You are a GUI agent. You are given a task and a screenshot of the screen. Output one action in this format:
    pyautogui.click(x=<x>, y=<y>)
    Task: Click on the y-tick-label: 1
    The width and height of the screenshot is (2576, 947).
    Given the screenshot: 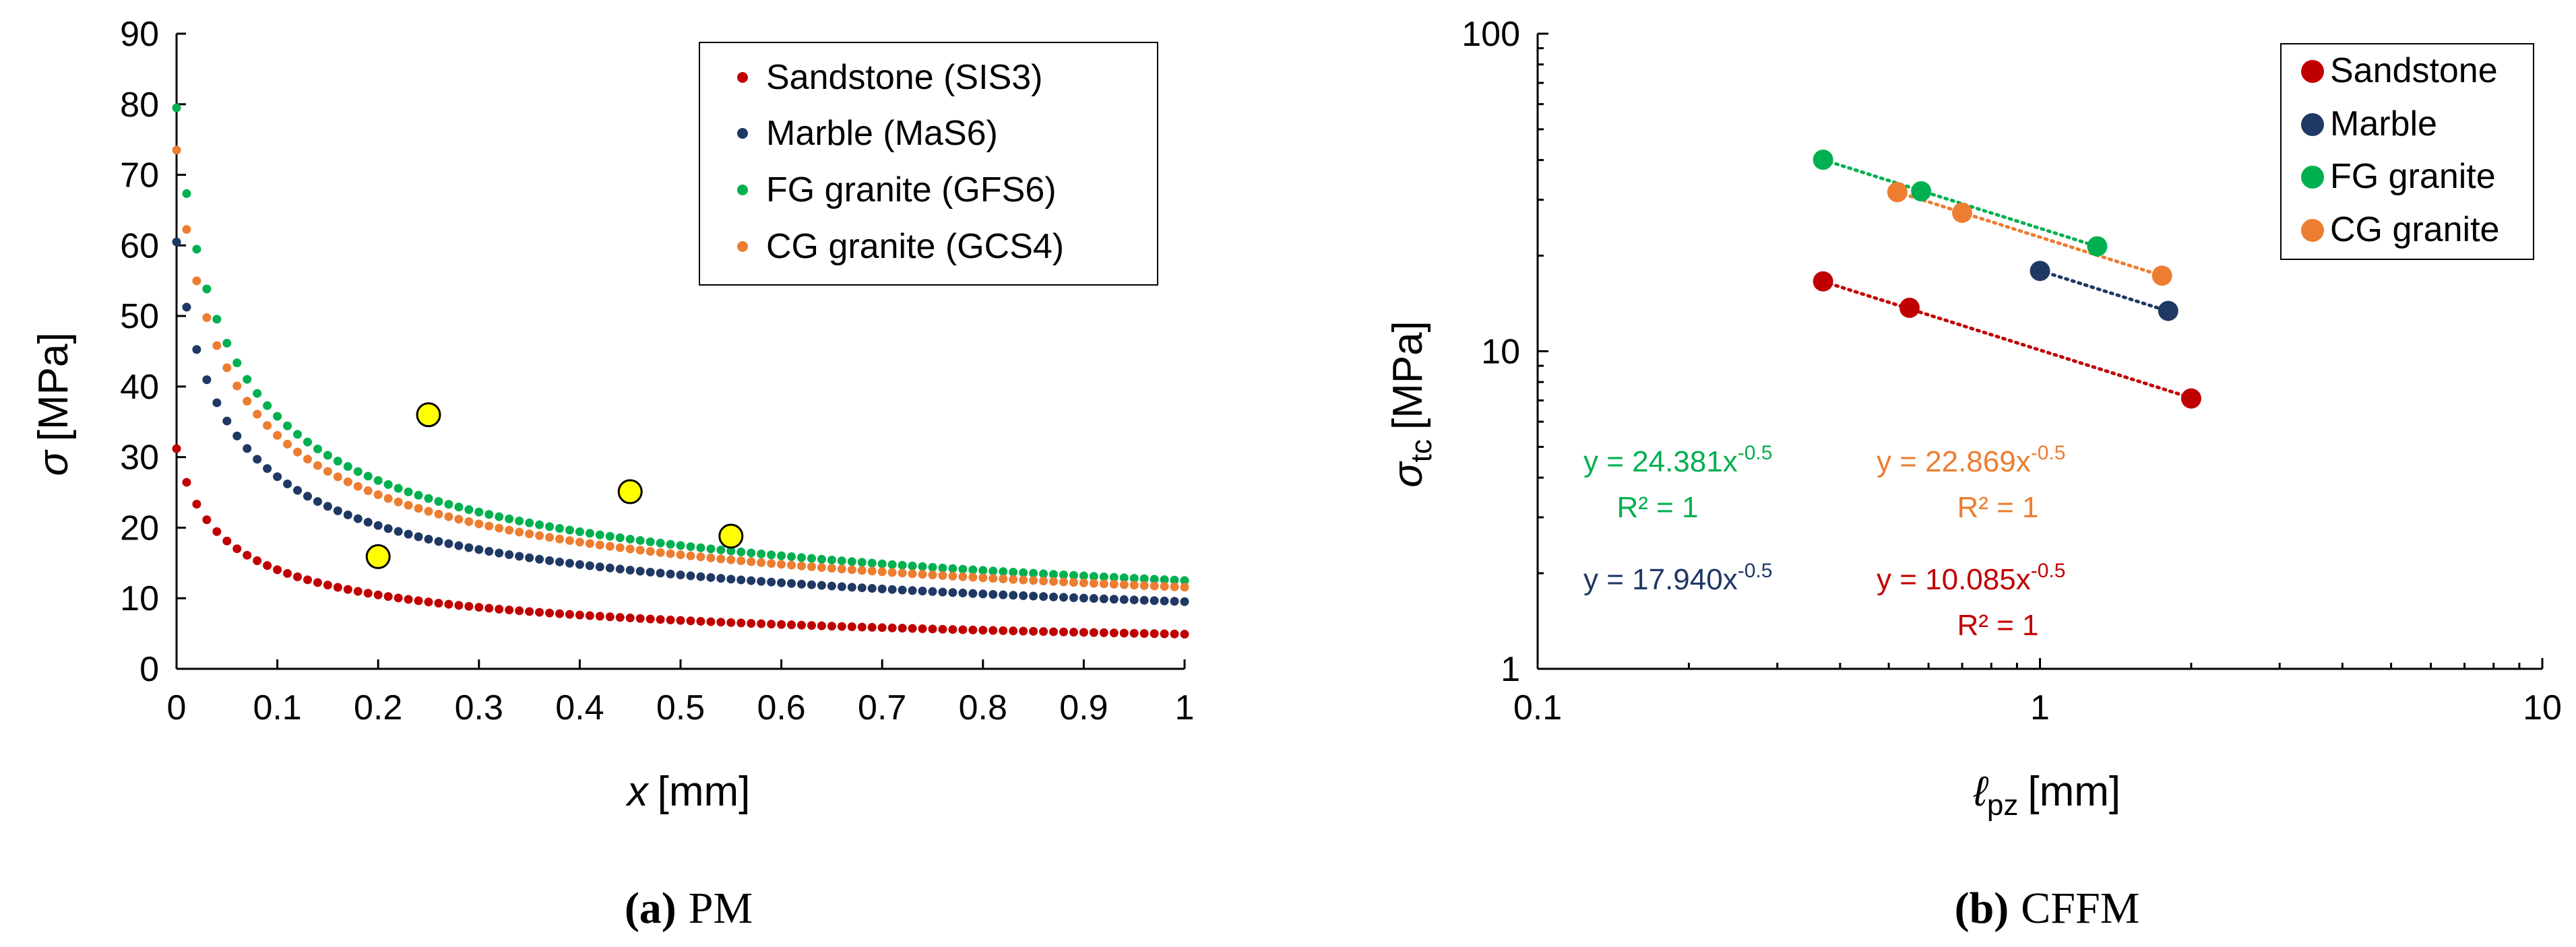 What is the action you would take?
    pyautogui.click(x=1510, y=669)
    